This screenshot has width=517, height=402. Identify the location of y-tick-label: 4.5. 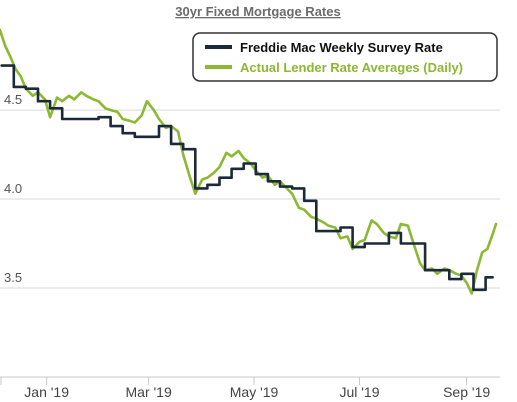
(13, 99).